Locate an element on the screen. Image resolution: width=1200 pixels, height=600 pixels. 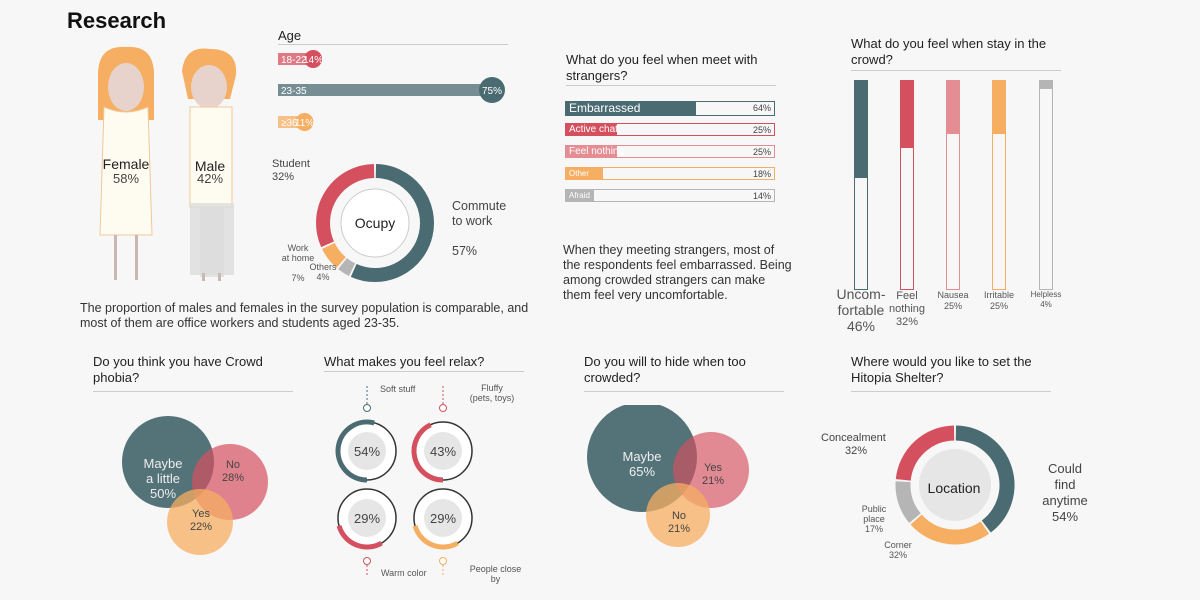
strangers-bar-0: Embarrassed 64% is located at coordinates (670, 108).